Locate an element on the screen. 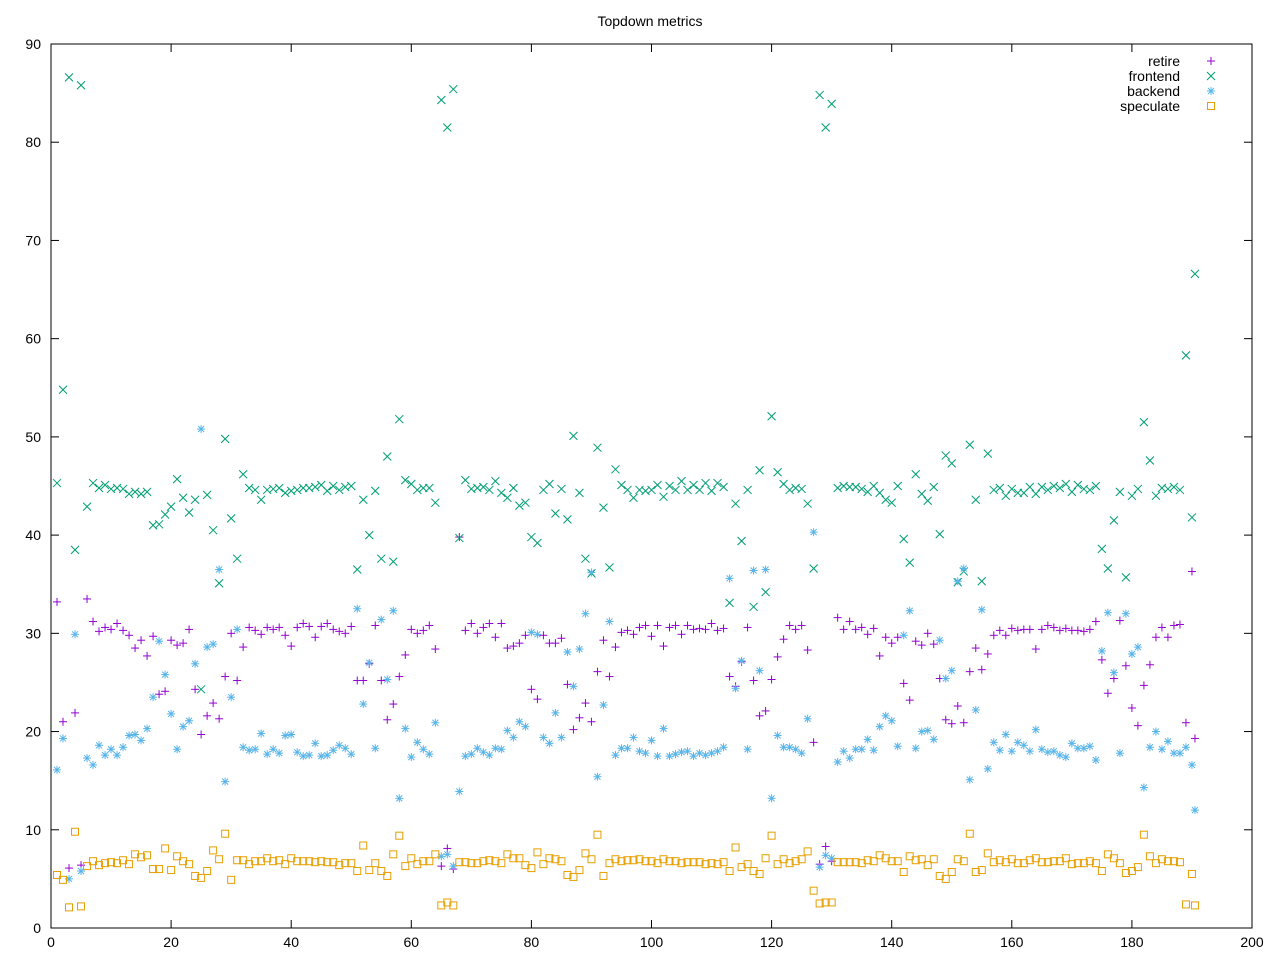  legend-label-retire: retire is located at coordinates (1164, 61).